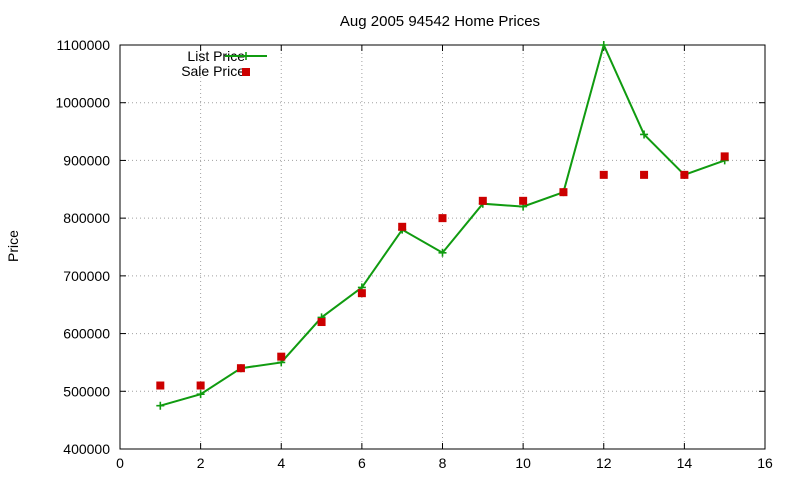 Image resolution: width=800 pixels, height=480 pixels. I want to click on y-tick-label: 1000000, so click(82, 103).